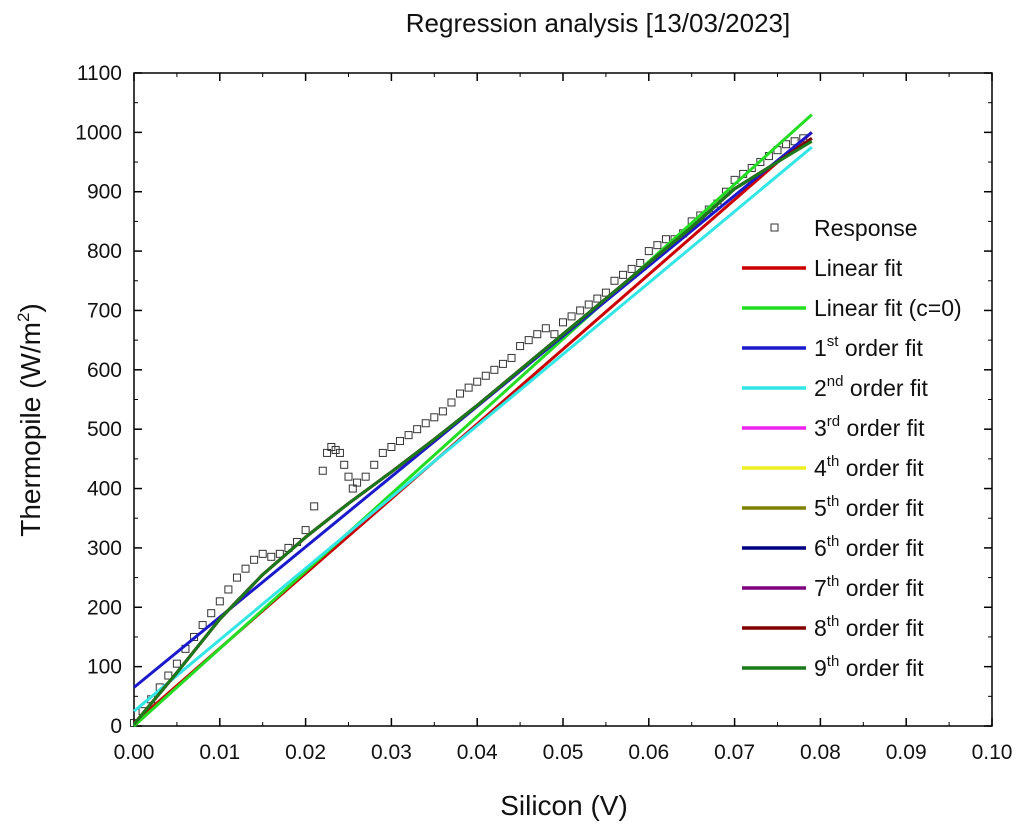 The width and height of the screenshot is (1023, 825). What do you see at coordinates (104, 192) in the screenshot?
I see `y-tick-label: 900` at bounding box center [104, 192].